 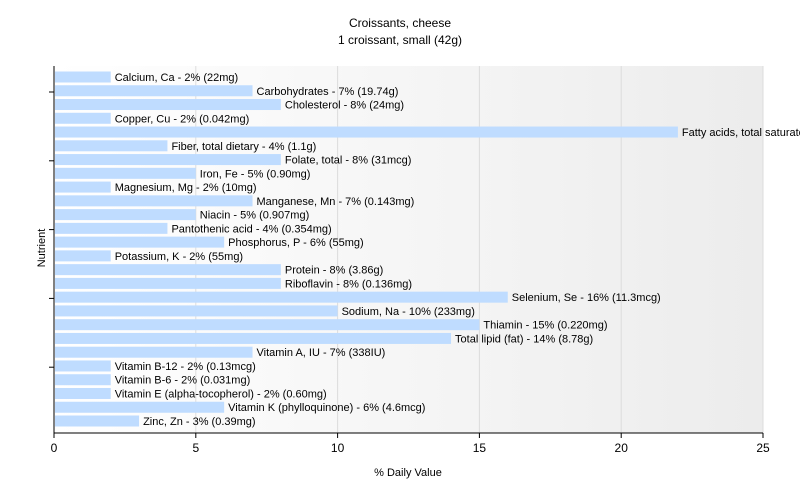 I want to click on y-axis-title: Nutrient, so click(x=42, y=248).